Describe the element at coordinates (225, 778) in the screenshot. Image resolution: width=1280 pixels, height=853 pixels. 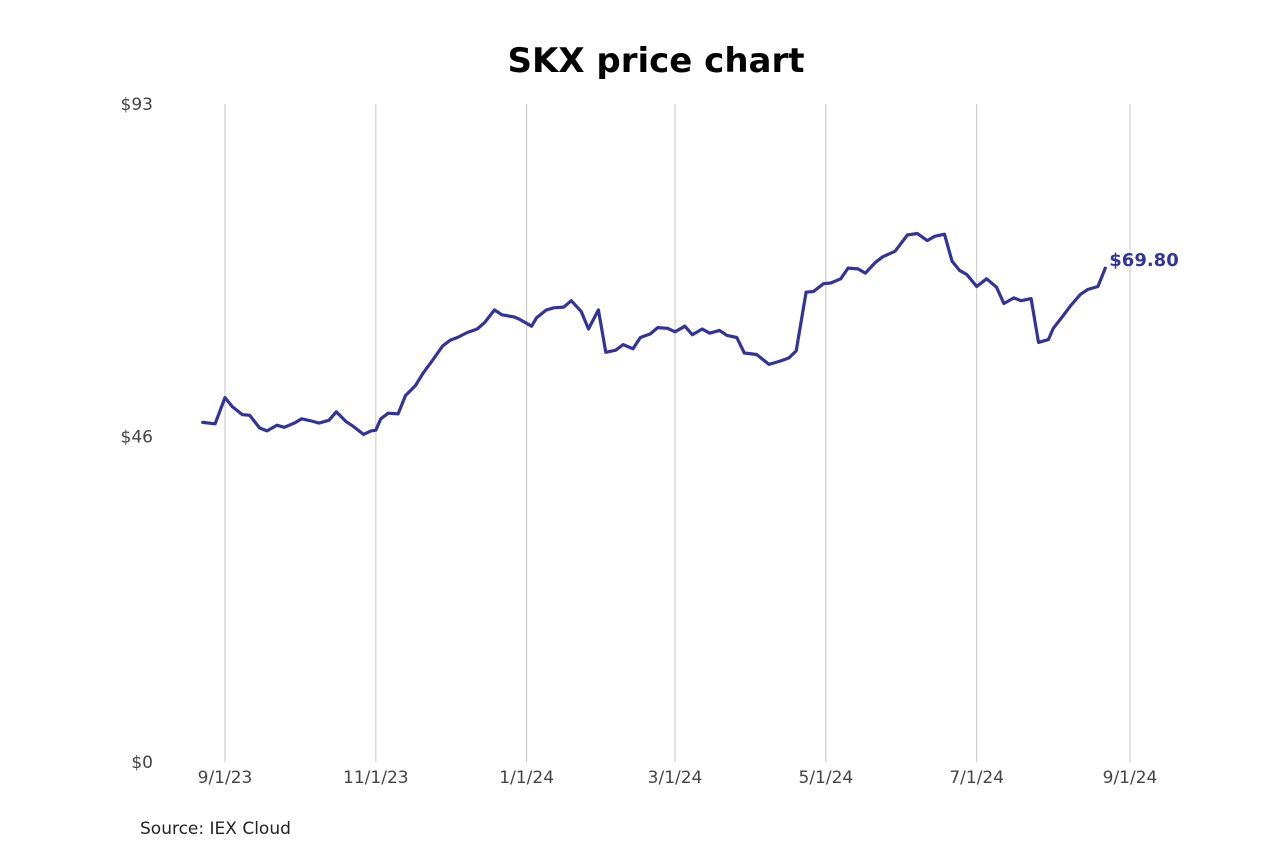
I see `x-tick-label: 9/1/23` at that location.